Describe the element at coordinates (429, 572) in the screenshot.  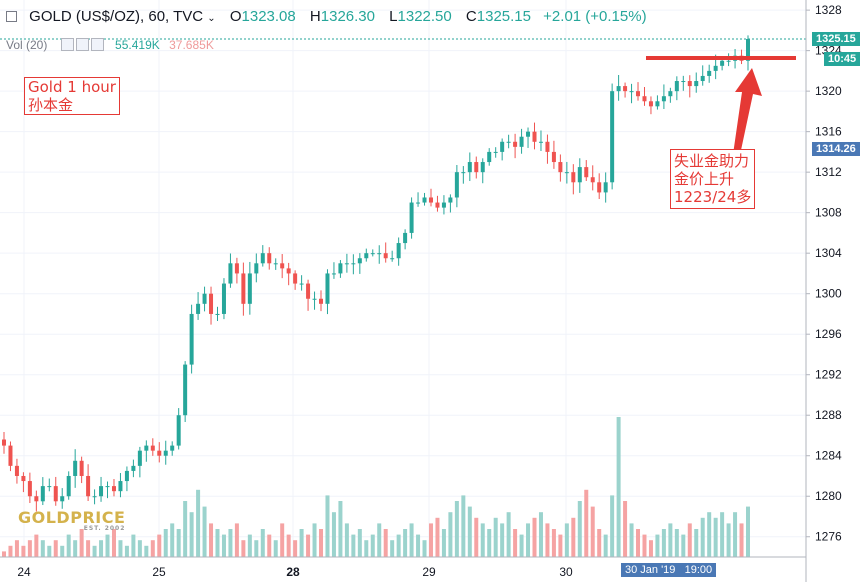
I see `time-tick-label: 29` at that location.